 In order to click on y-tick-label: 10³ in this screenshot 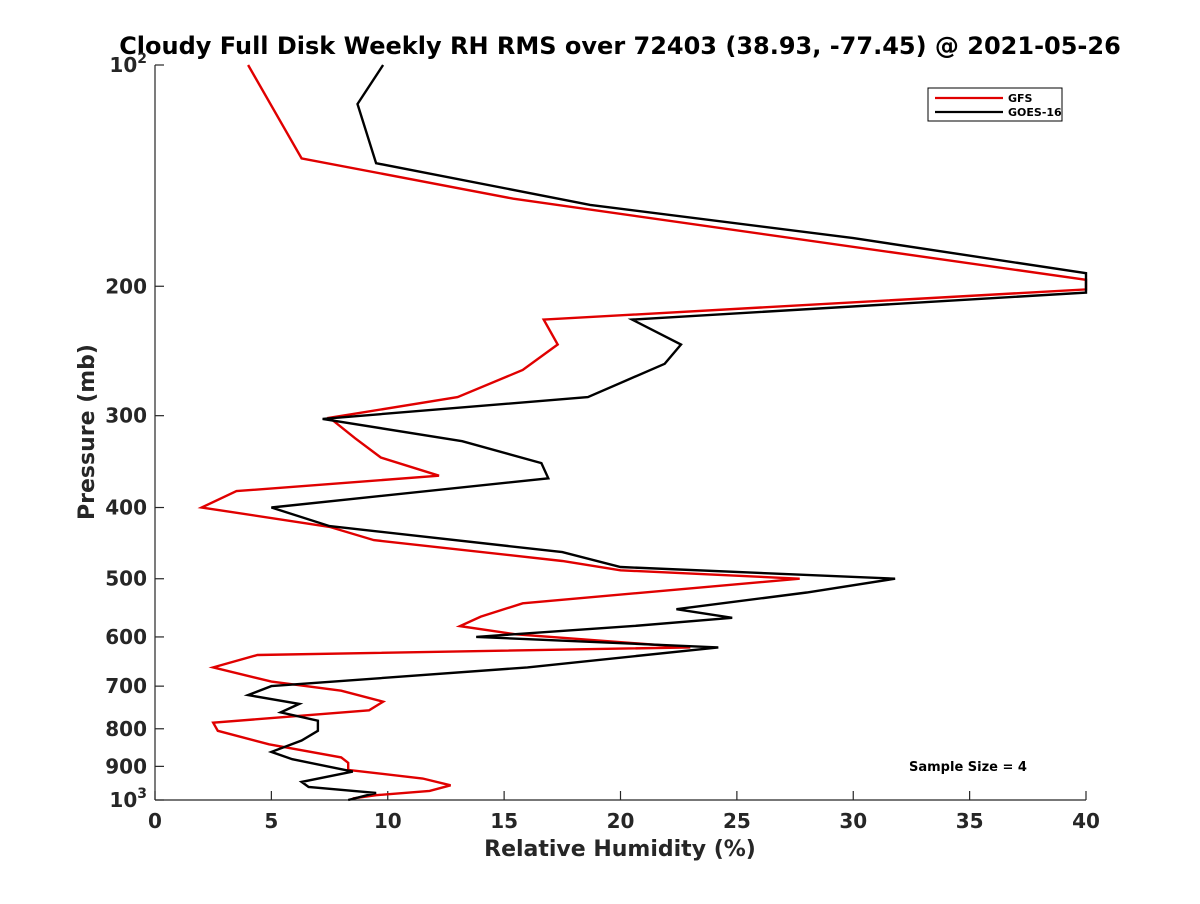, I will do `click(128, 799)`.